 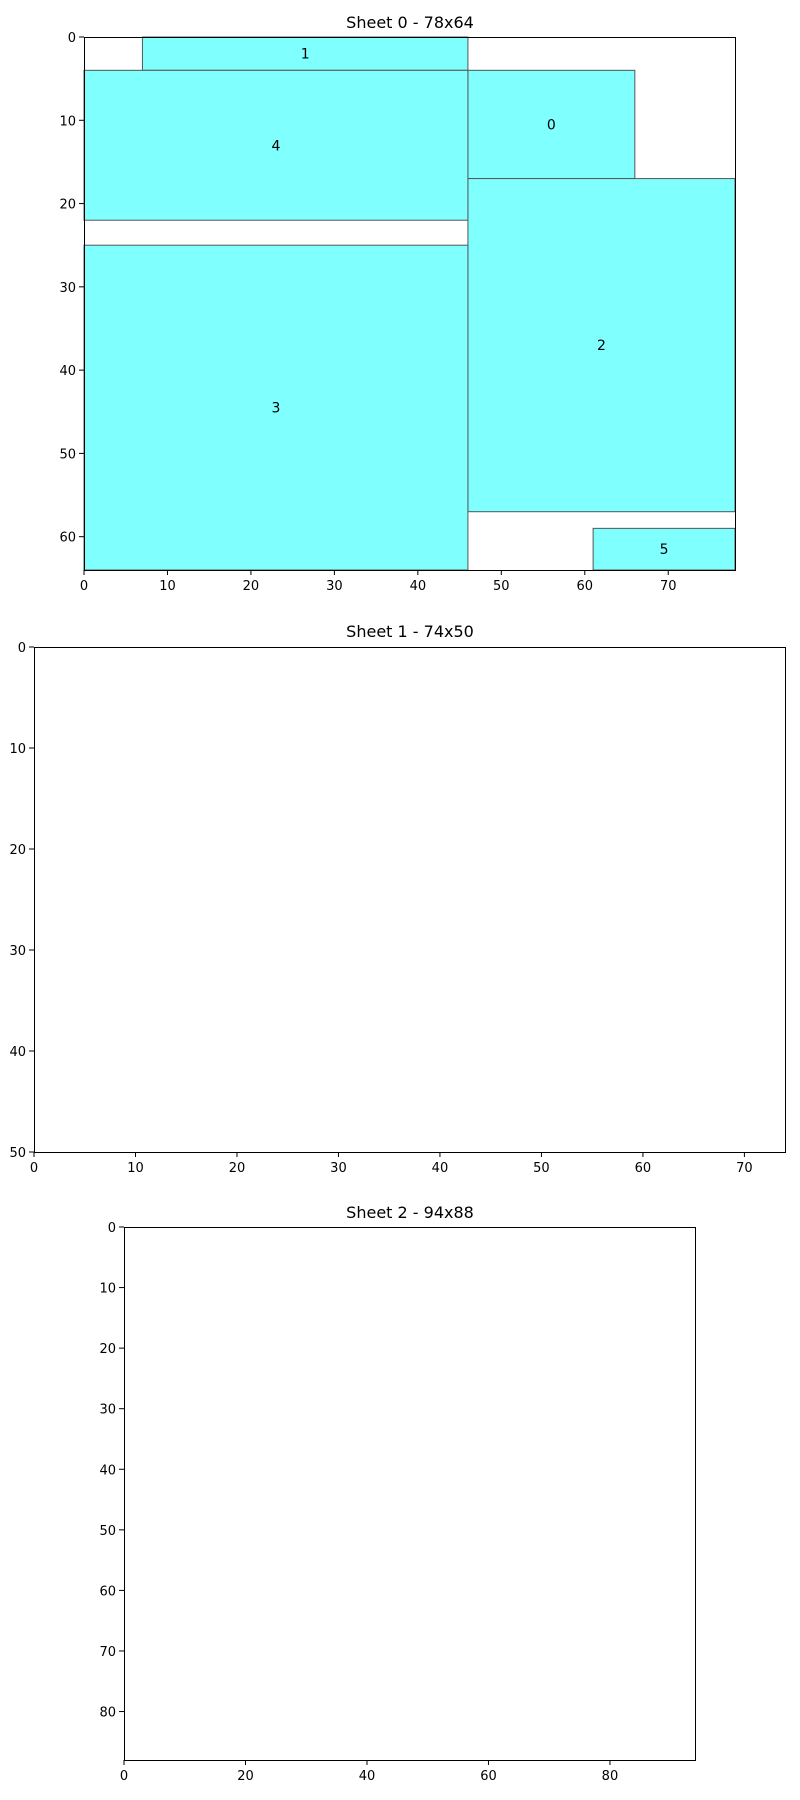 I want to click on sheet-1-y-tick-label: 10, so click(x=17, y=749).